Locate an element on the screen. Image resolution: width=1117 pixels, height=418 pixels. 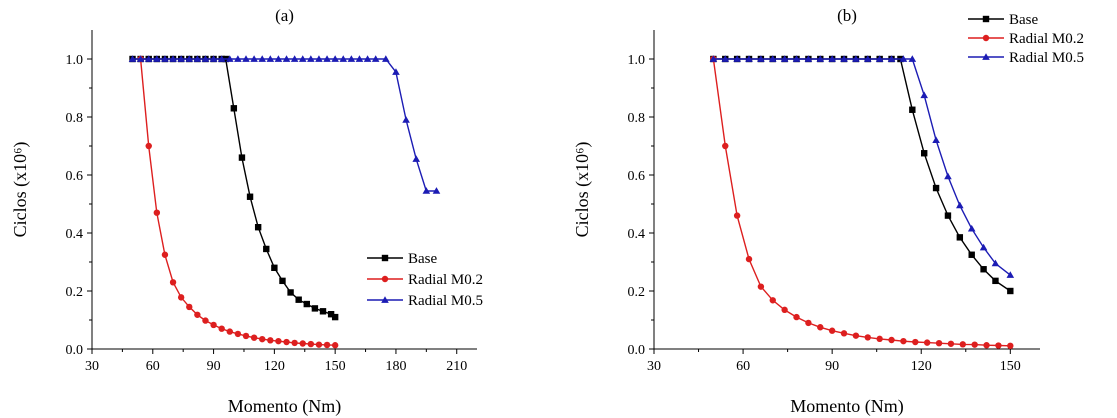
chart-a-y-tick-label: 1.0 is located at coordinates (75, 60).